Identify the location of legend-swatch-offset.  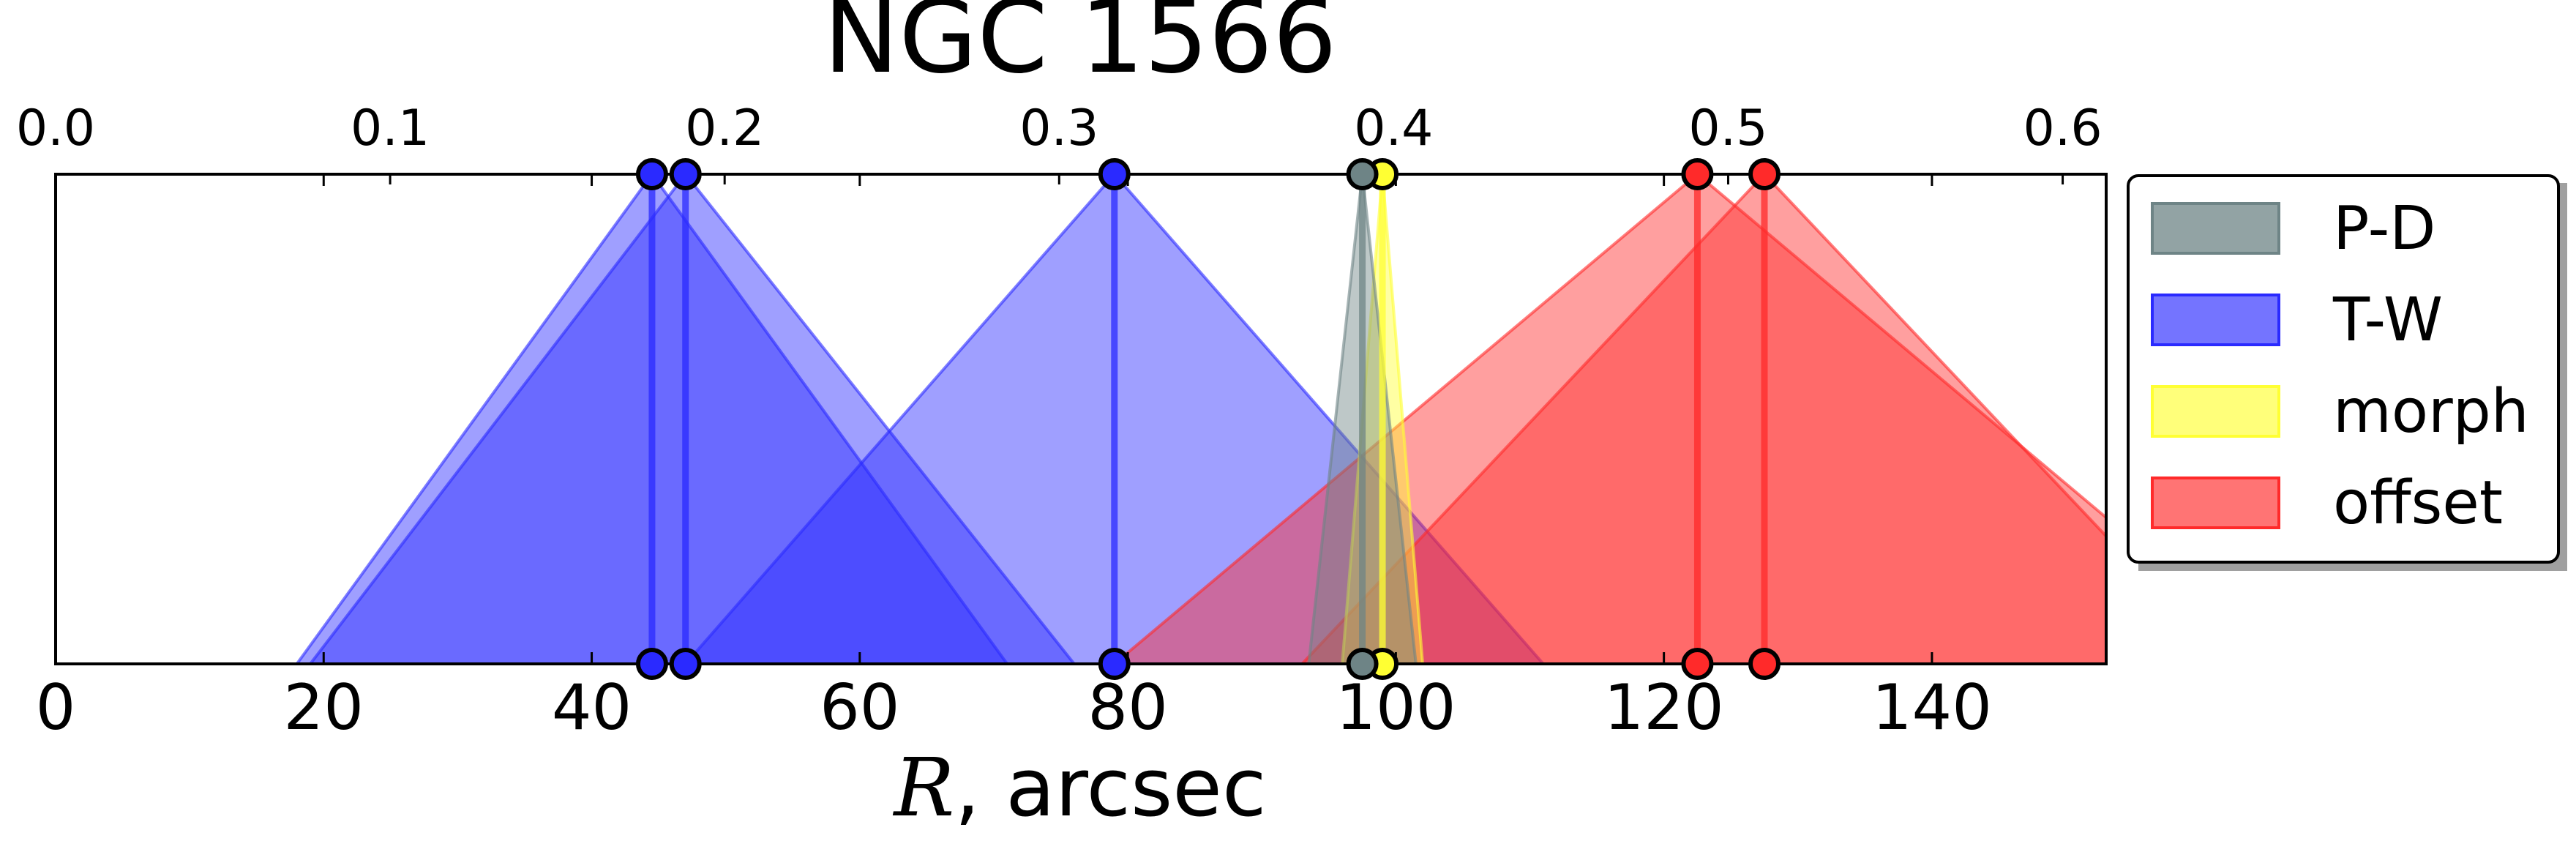
(2215, 503).